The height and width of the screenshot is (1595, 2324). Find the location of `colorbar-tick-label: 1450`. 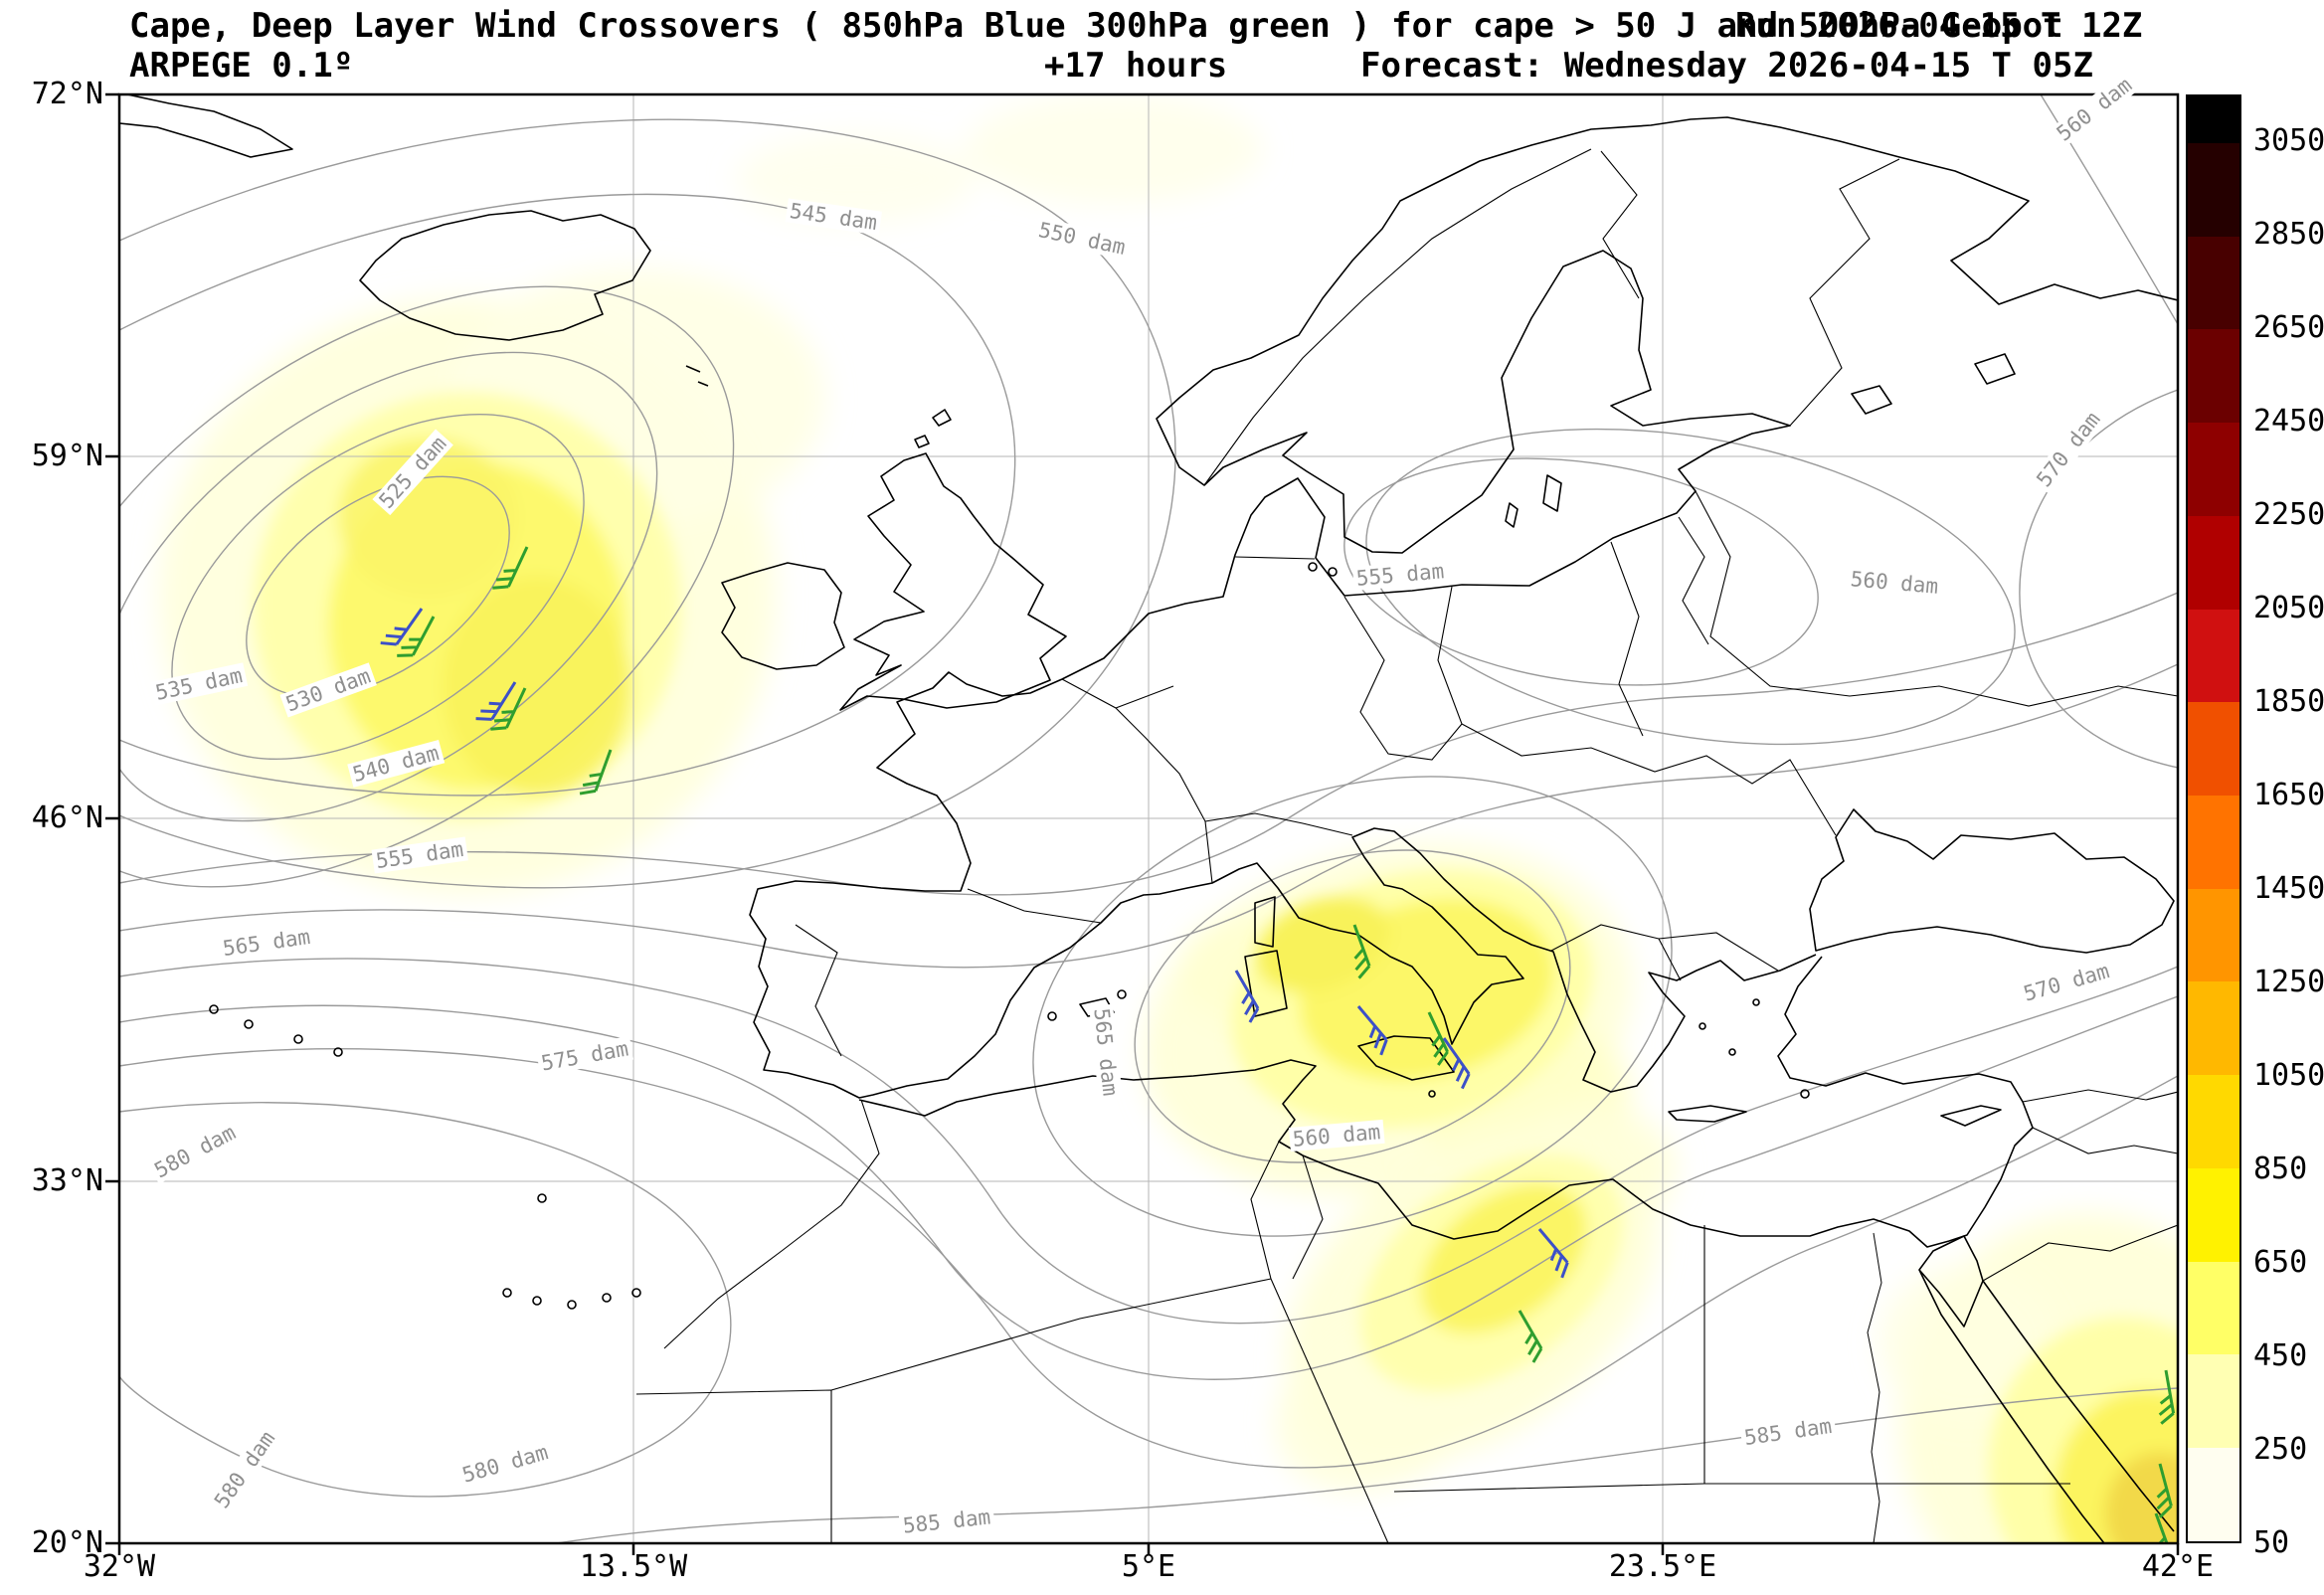

colorbar-tick-label: 1450 is located at coordinates (2288, 889).